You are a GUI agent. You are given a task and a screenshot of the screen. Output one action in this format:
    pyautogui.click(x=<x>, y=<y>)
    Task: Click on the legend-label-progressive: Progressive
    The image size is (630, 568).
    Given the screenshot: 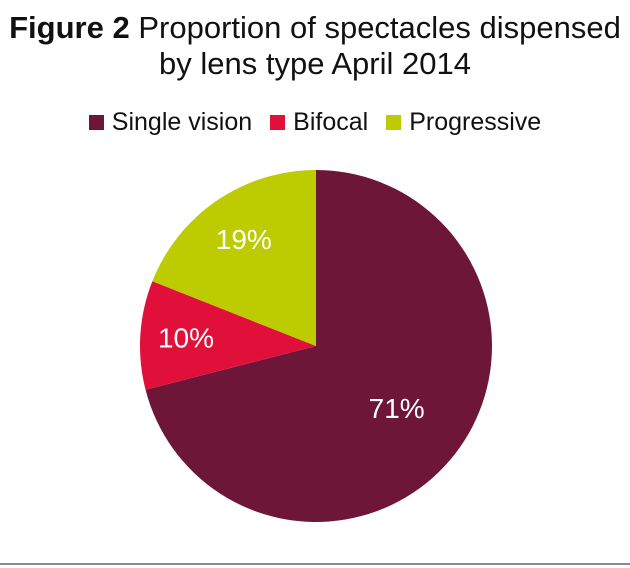 What is the action you would take?
    pyautogui.click(x=475, y=122)
    